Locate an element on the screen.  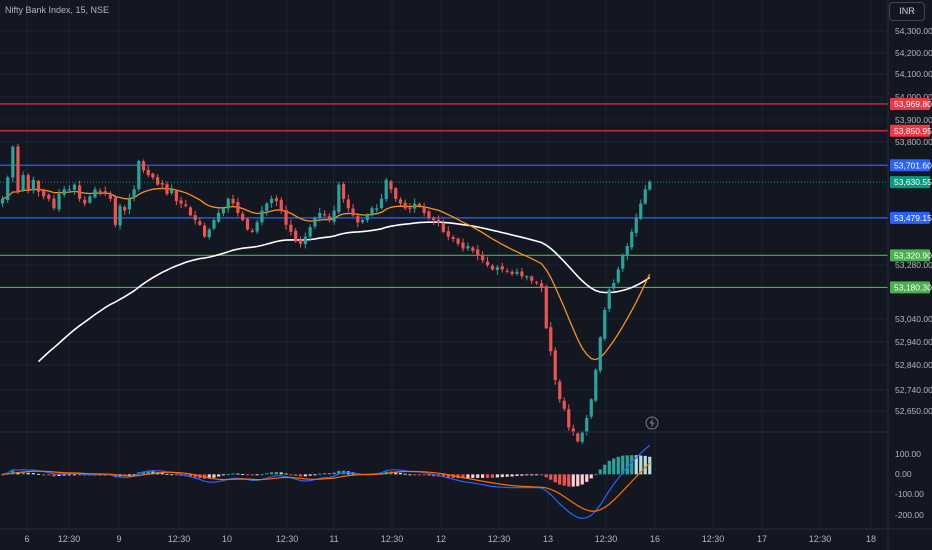
currency-button: INR is located at coordinates (907, 11).